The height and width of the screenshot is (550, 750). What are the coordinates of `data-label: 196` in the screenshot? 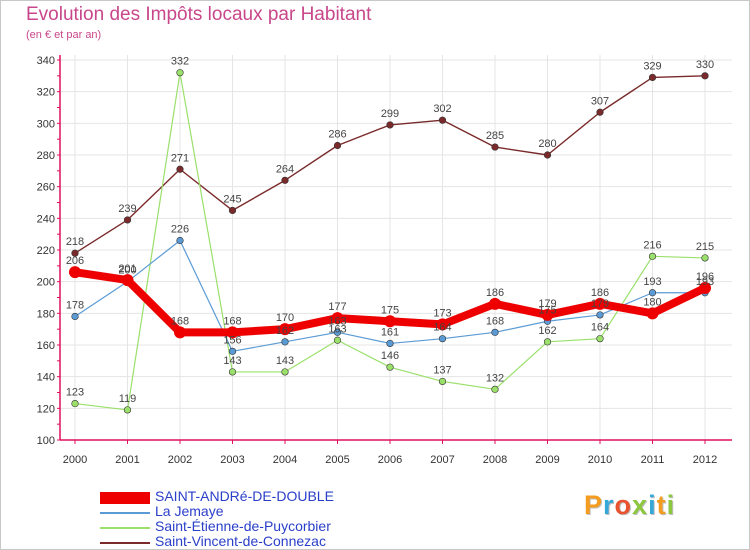 It's located at (705, 277).